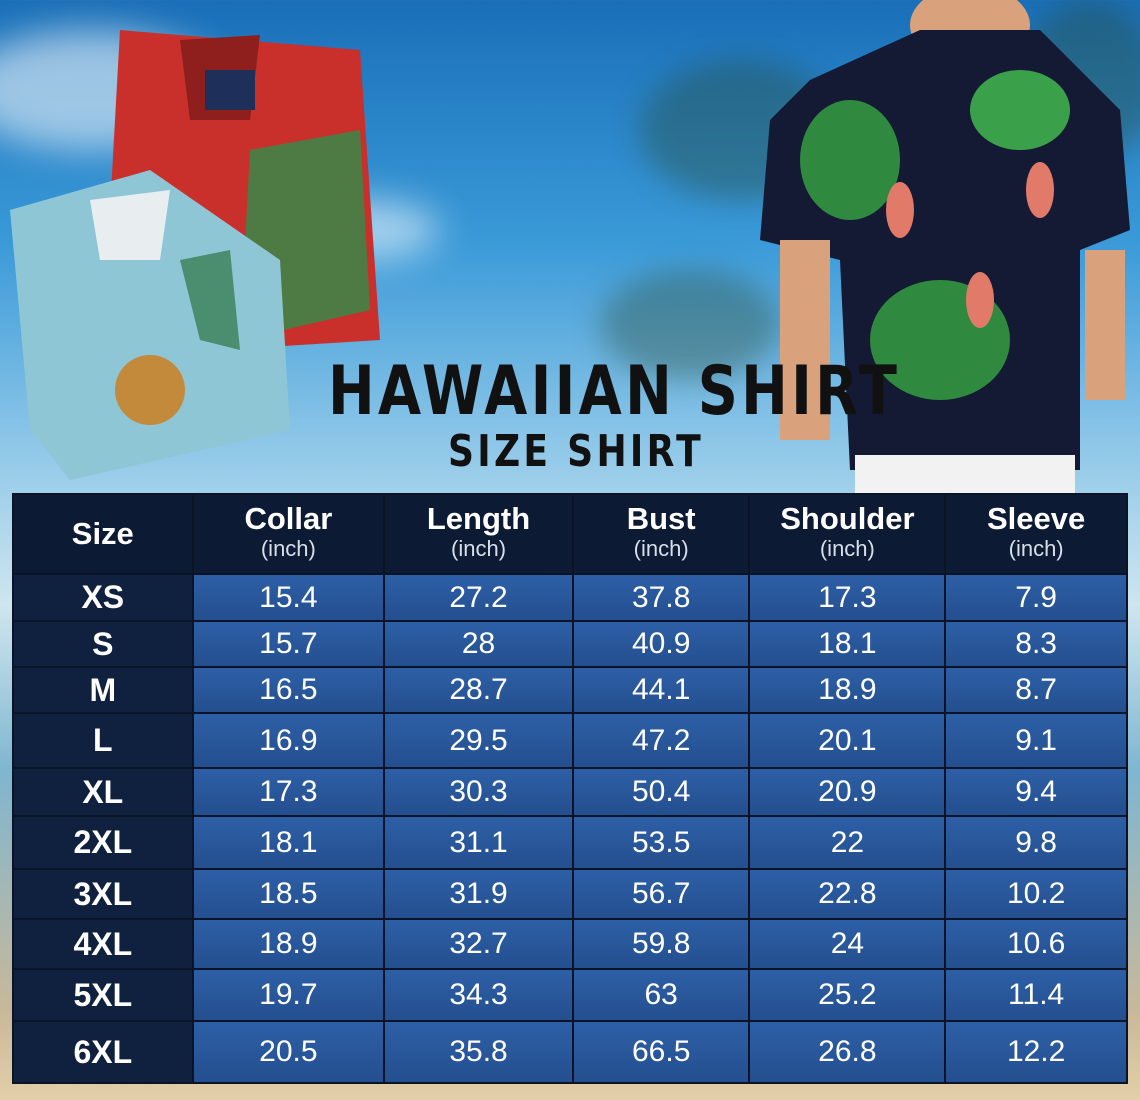 The width and height of the screenshot is (1140, 1100). I want to click on column-header-label: Length, so click(478, 518).